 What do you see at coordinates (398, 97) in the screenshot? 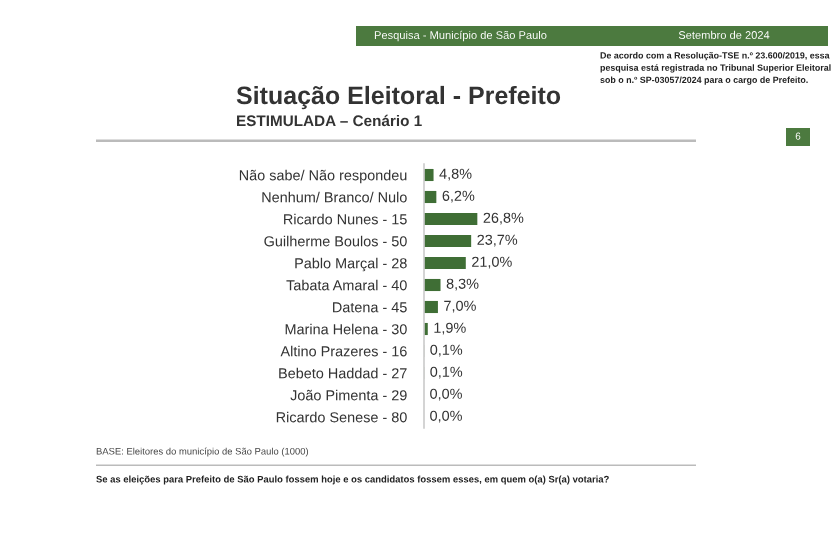
I see `chart-title: Situação Eleitoral - Prefeito` at bounding box center [398, 97].